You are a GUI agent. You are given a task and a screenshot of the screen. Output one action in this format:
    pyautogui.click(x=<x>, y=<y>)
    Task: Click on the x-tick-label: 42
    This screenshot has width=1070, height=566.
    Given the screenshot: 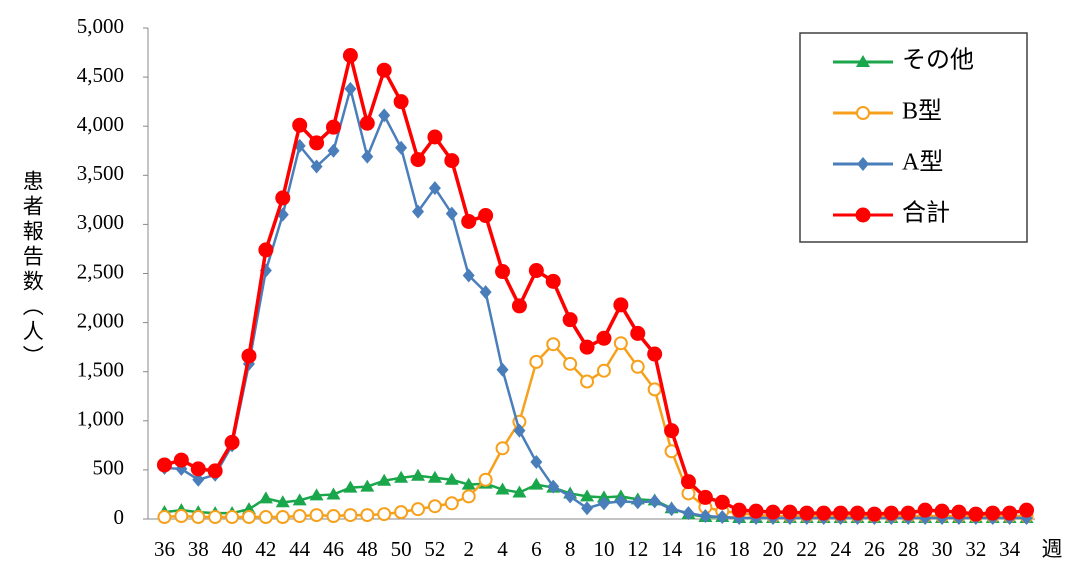 What is the action you would take?
    pyautogui.click(x=265, y=549)
    